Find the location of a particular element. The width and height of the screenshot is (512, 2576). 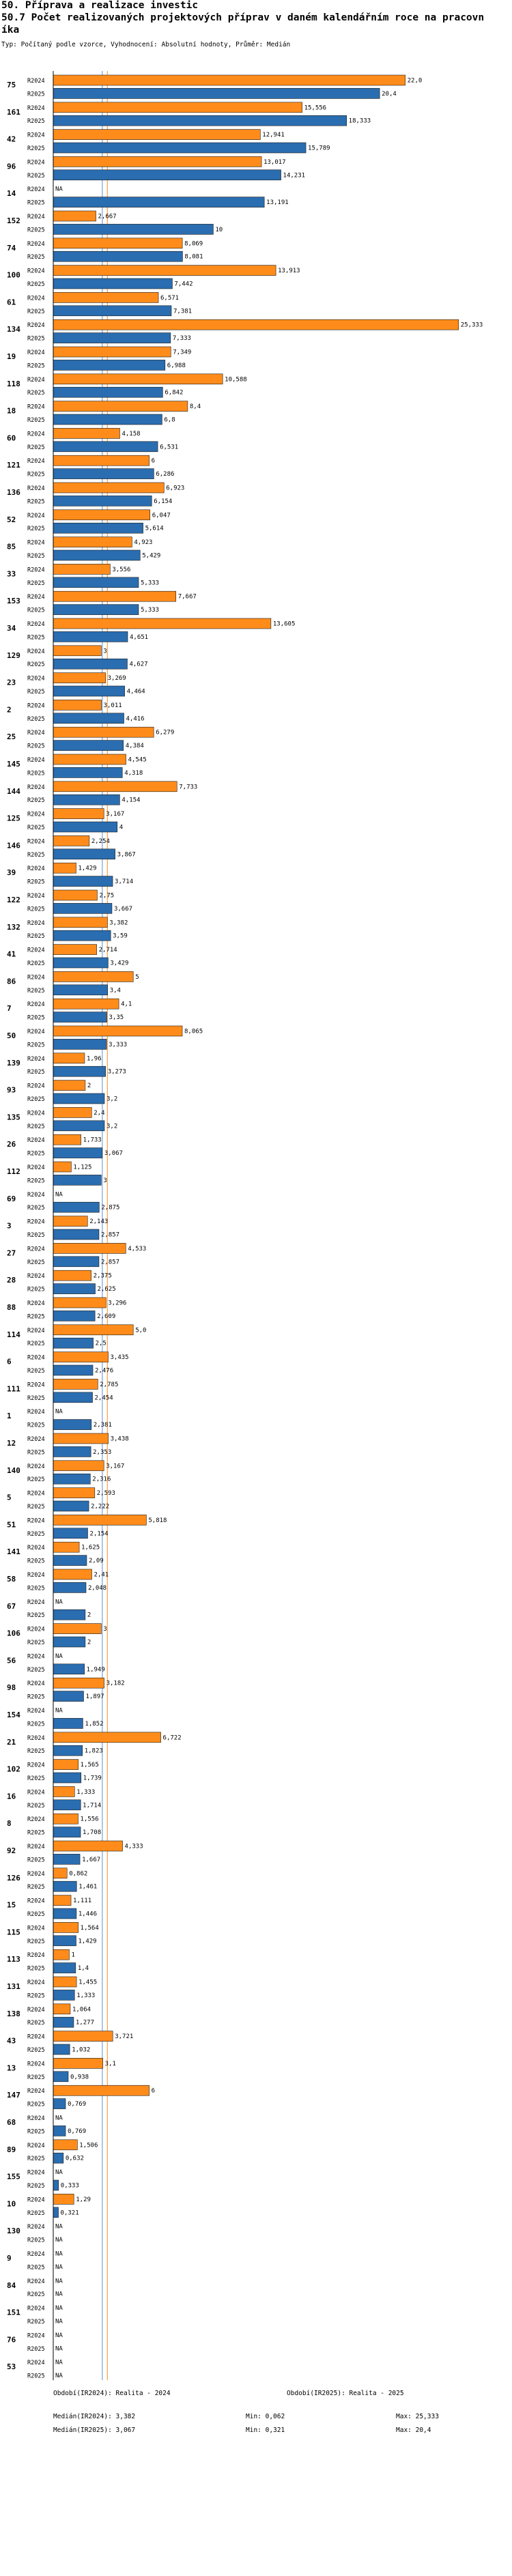

value-label-r2025: 1,708 is located at coordinates (92, 1832).